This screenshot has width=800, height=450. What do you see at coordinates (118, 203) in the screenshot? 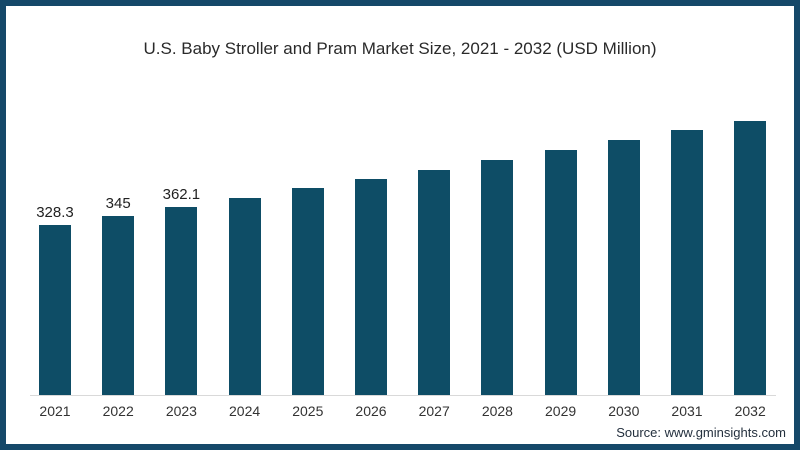
I see `bar-value-label-2022: 345` at bounding box center [118, 203].